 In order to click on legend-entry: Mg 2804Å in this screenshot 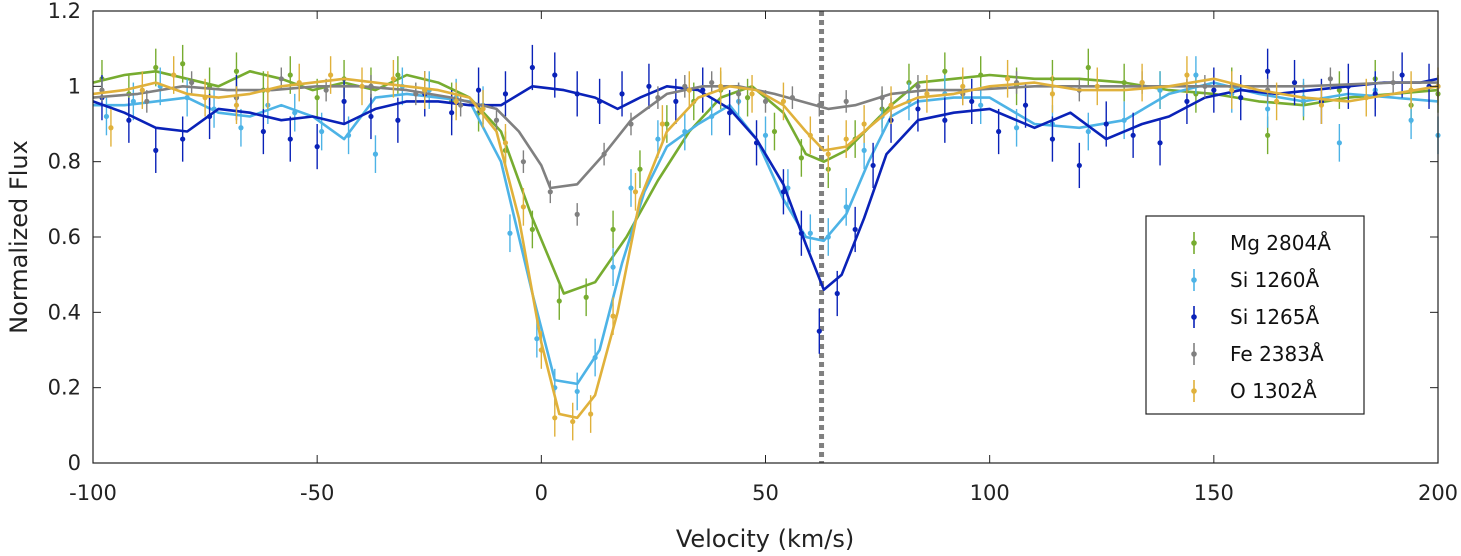, I will do `click(1261, 243)`.